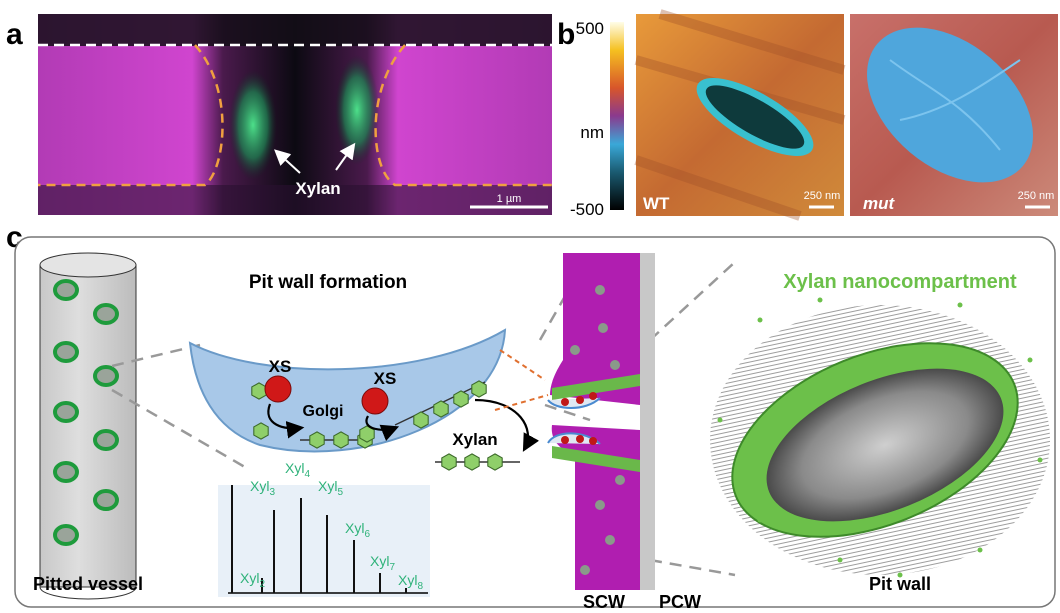  Describe the element at coordinates (879, 203) in the screenshot. I see `image-label: mut` at that location.